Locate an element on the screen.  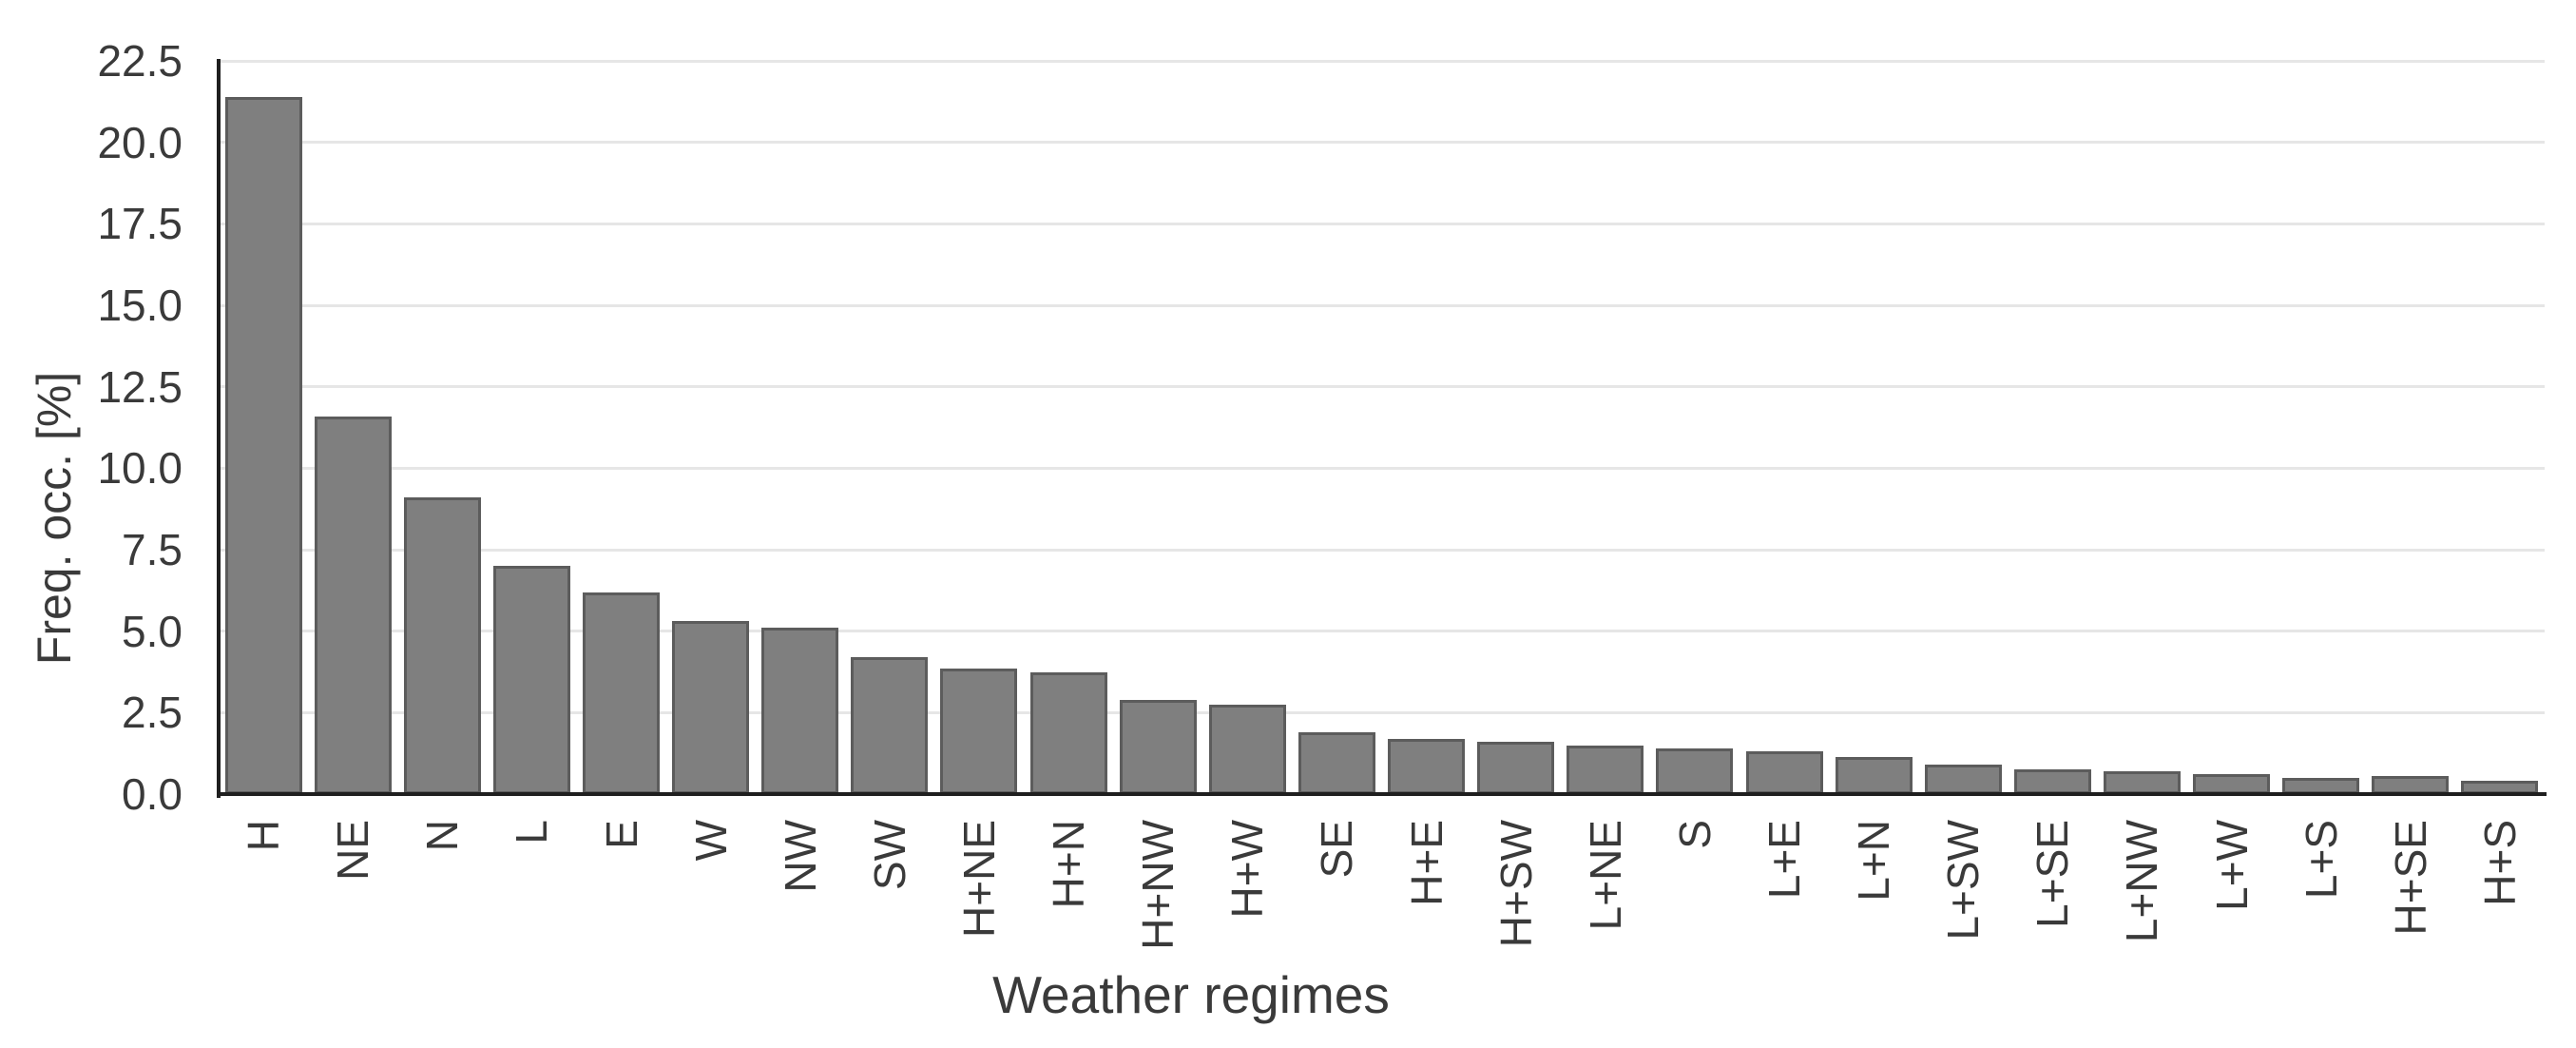
y-axis-spine is located at coordinates (219, 428).